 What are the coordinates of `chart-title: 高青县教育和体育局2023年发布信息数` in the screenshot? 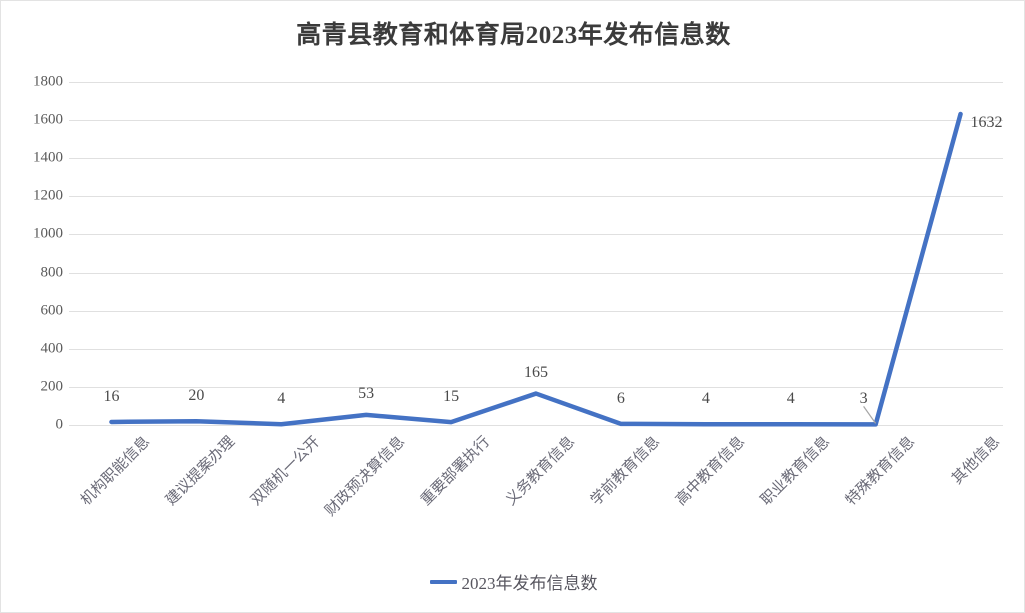 It's located at (513, 35).